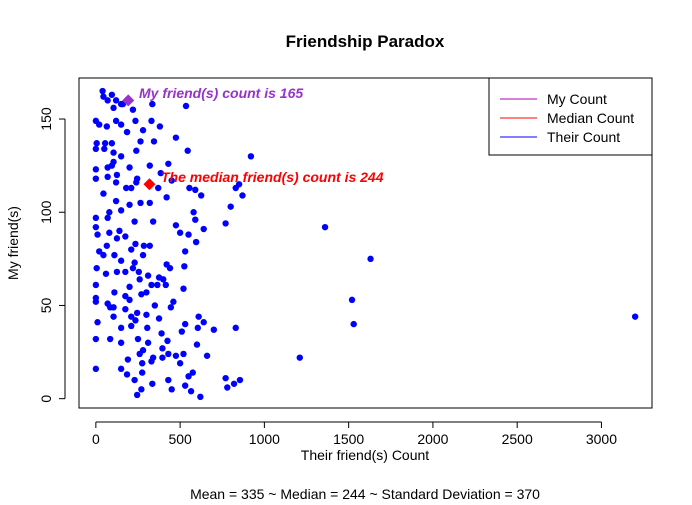 This screenshot has height=505, width=692. What do you see at coordinates (577, 99) in the screenshot?
I see `legend-label-my-count: My Count` at bounding box center [577, 99].